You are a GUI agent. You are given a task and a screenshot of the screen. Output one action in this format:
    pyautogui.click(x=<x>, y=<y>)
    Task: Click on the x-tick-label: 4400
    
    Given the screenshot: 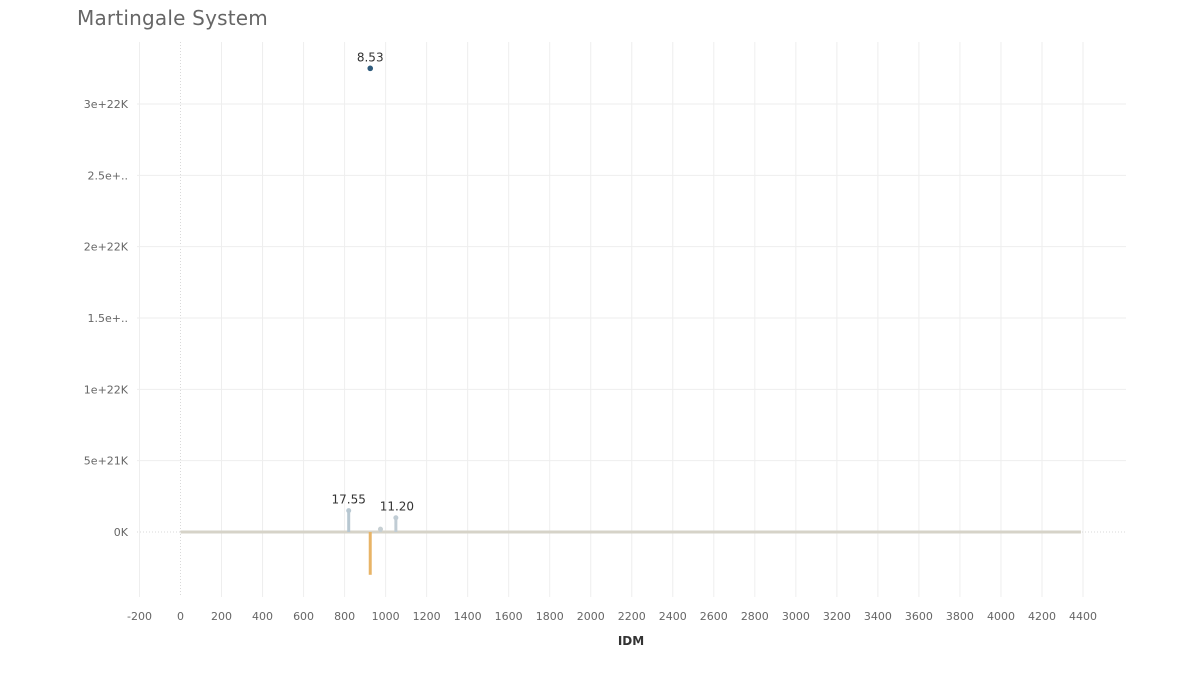 What is the action you would take?
    pyautogui.click(x=1083, y=616)
    